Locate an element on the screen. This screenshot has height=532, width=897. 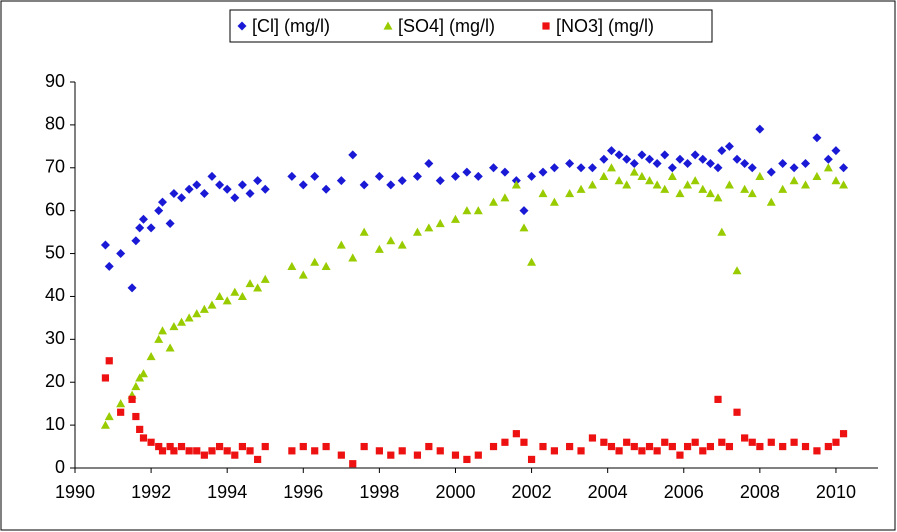
legend-box is located at coordinates (471, 26).